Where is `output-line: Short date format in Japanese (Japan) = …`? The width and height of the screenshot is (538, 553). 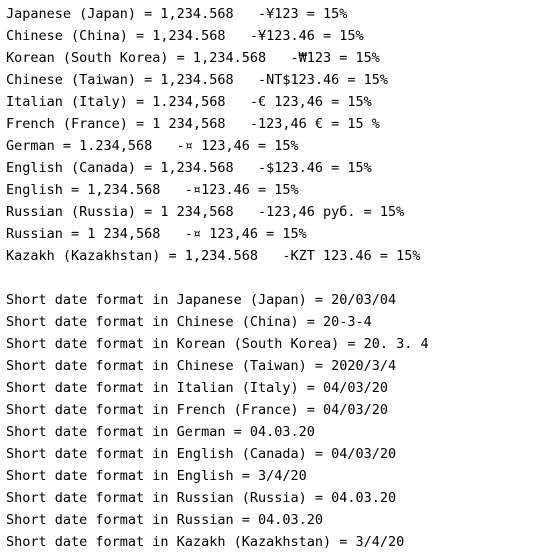
output-line: Short date format in Japanese (Japan) = … is located at coordinates (201, 300).